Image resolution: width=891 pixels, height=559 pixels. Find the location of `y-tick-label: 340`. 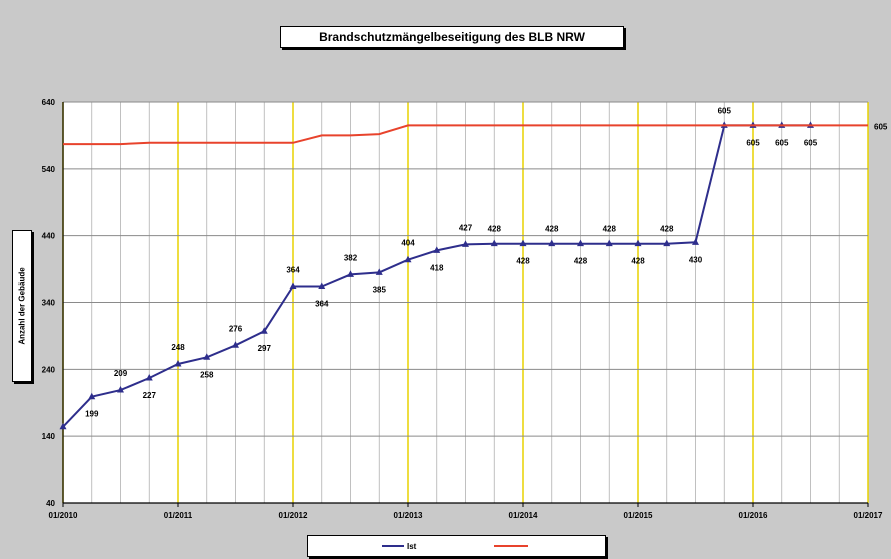

y-tick-label: 340 is located at coordinates (49, 303).